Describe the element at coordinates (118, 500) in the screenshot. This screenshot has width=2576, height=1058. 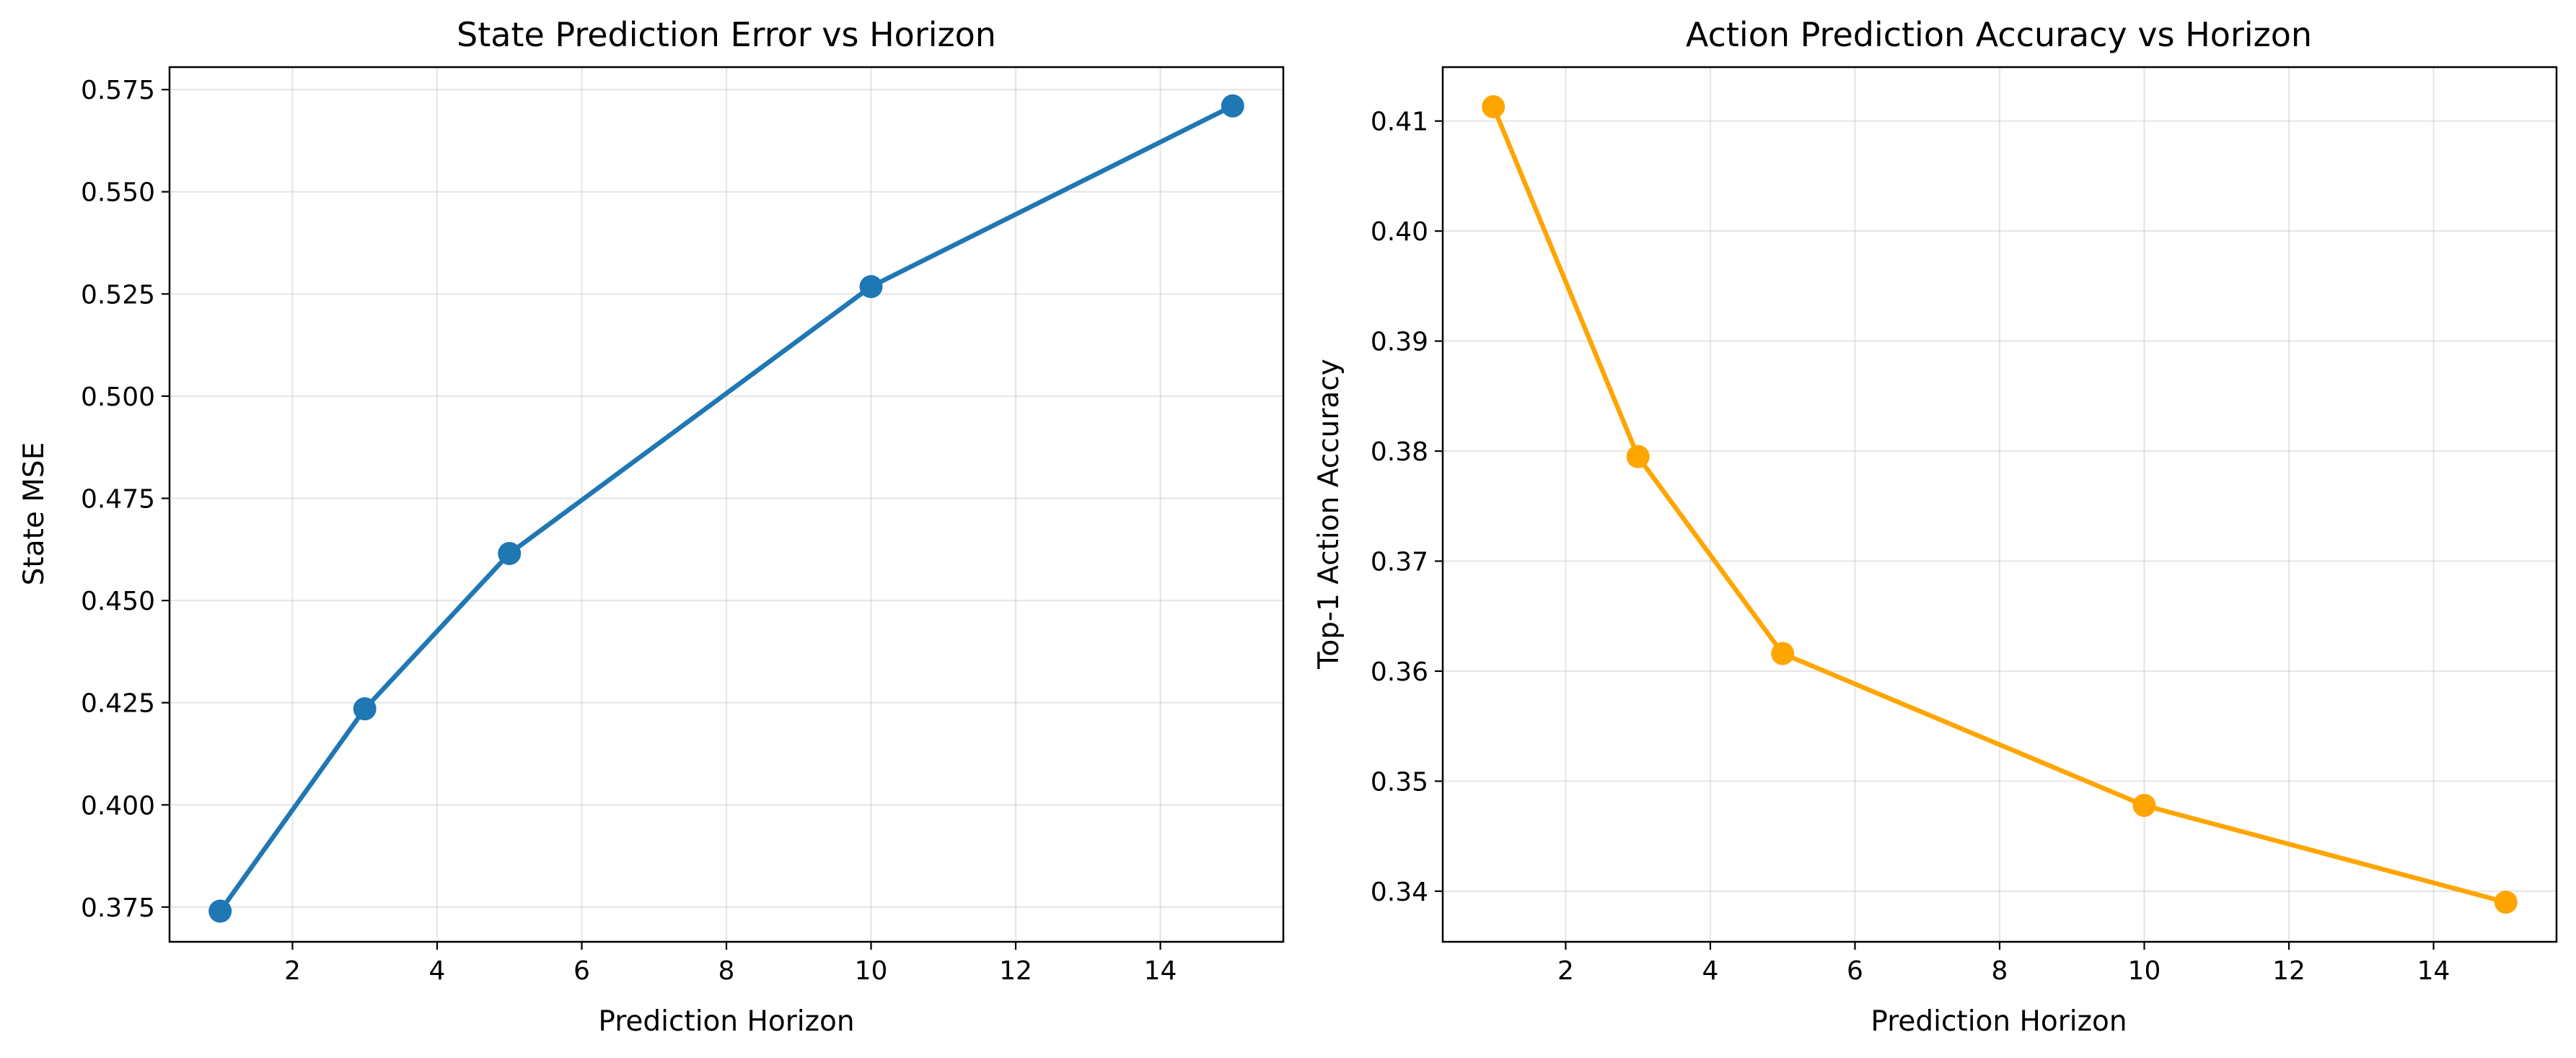
I see `y-tick-label: 0.475` at that location.